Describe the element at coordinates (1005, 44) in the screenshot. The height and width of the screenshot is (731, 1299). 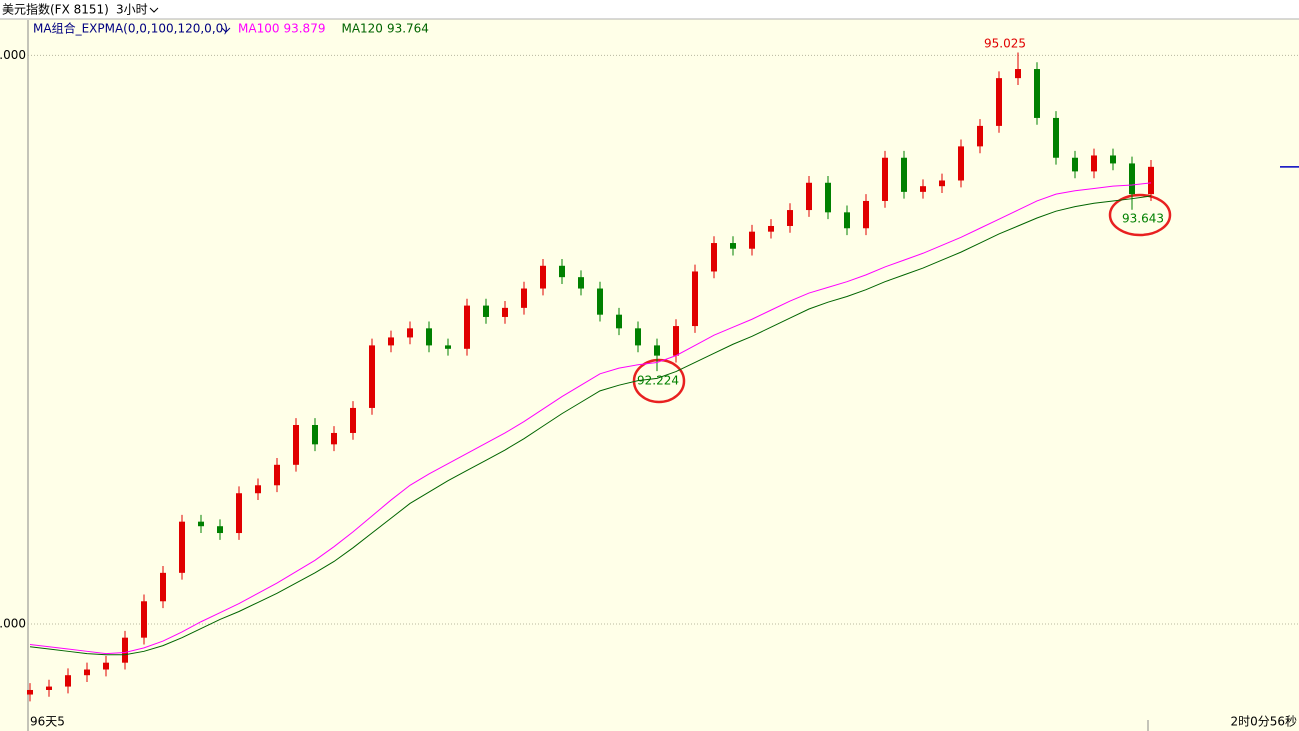
I see `high-annotation: 95.025` at that location.